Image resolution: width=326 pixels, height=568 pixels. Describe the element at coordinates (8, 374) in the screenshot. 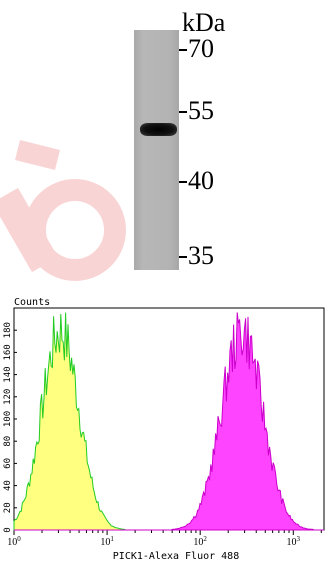

I see `y-tick-label: 140` at that location.